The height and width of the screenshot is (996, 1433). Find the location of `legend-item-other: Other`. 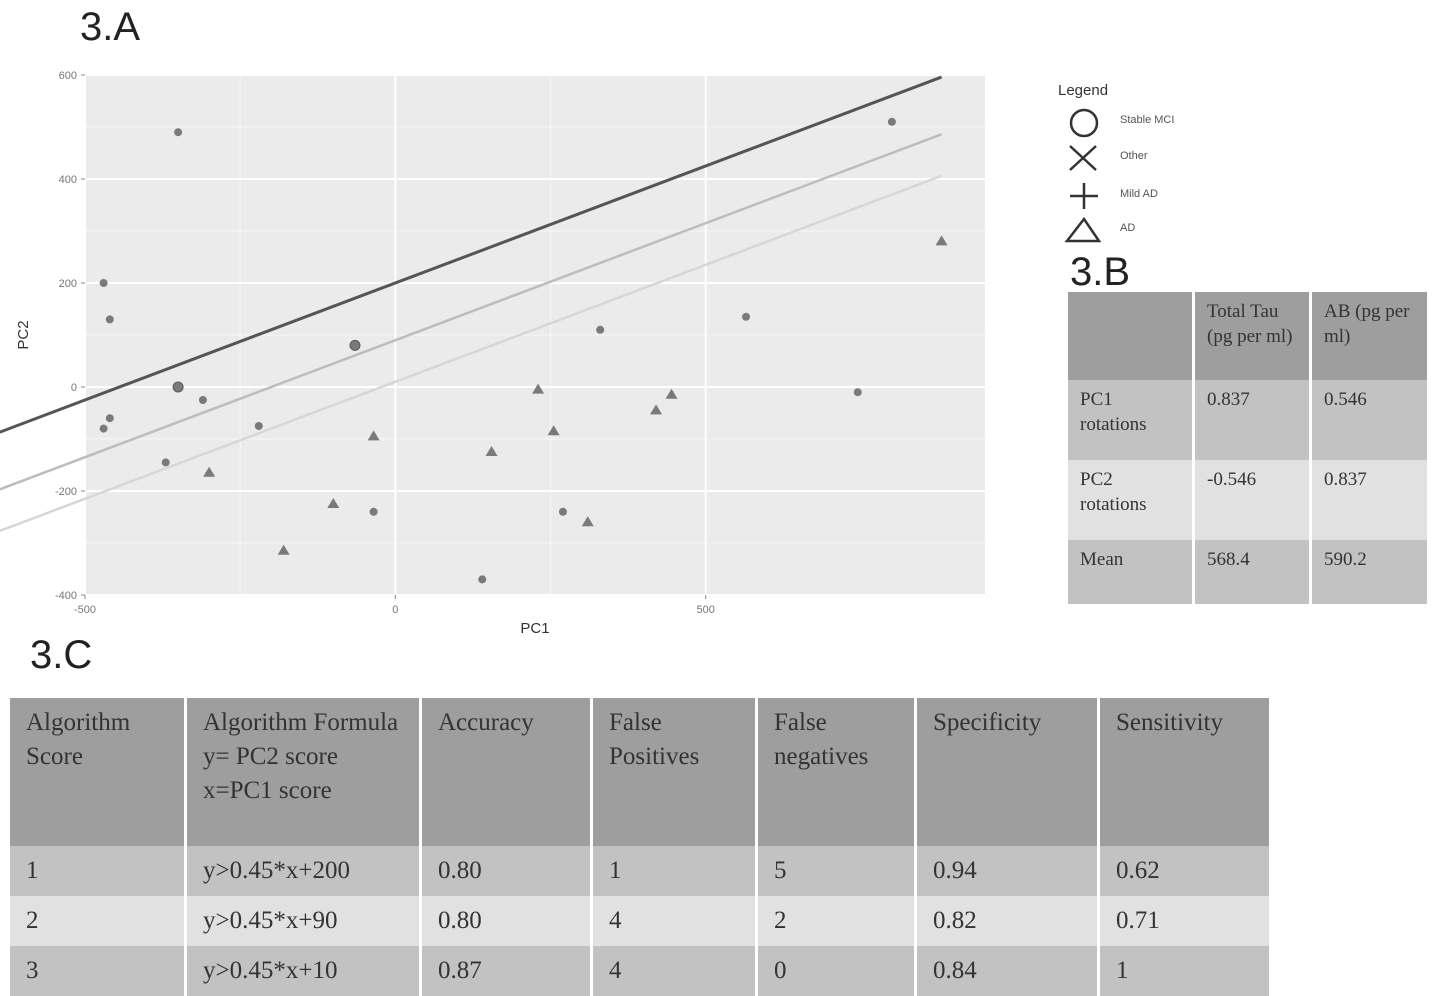

legend-item-other: Other is located at coordinates (1158, 158).